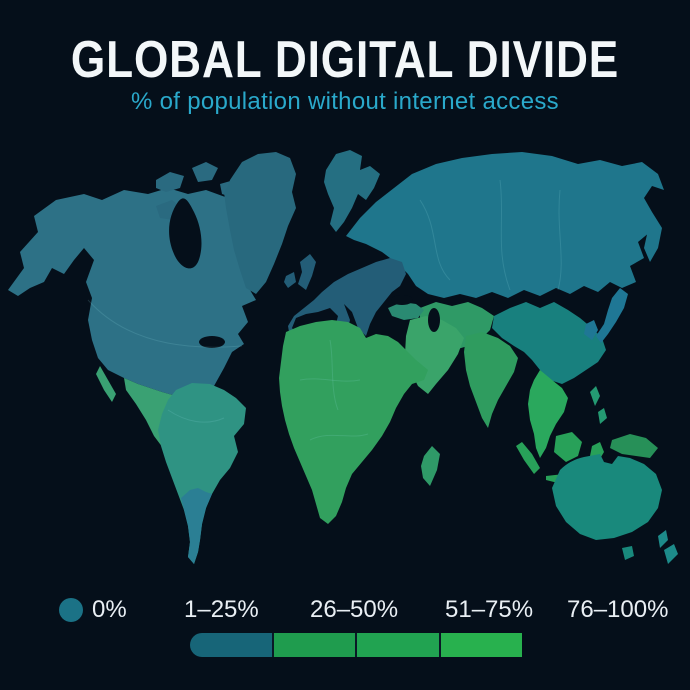 The height and width of the screenshot is (690, 690). I want to click on legend-gradient-bar, so click(356, 645).